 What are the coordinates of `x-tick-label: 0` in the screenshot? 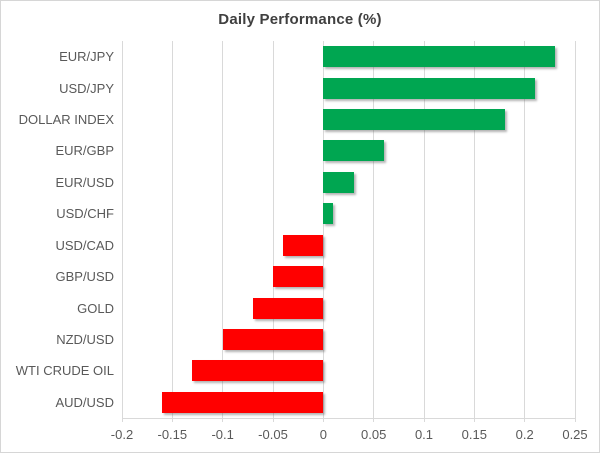 It's located at (323, 434).